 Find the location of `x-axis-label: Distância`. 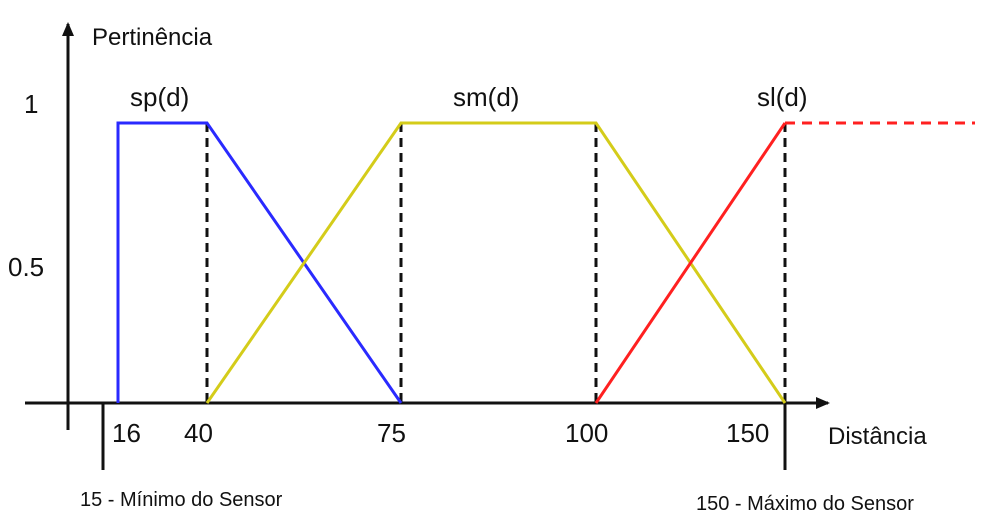

x-axis-label: Distância is located at coordinates (877, 436).